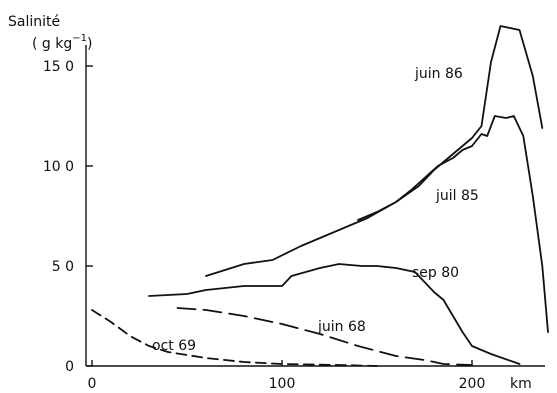  I want to click on annotation-juin-68: juin 68, so click(341, 327).